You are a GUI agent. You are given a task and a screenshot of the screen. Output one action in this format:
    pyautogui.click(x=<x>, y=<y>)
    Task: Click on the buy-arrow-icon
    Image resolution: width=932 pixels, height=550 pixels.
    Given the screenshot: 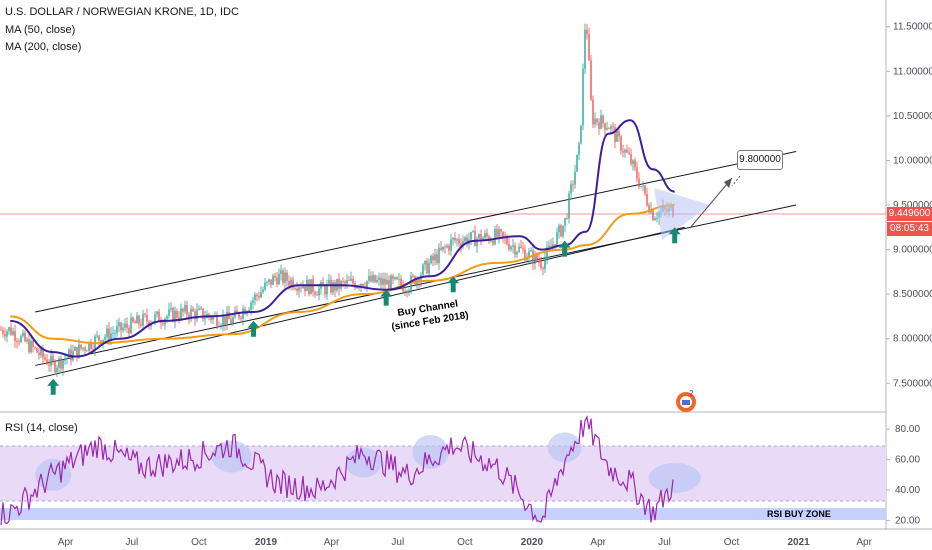 What is the action you would take?
    pyautogui.click(x=564, y=248)
    